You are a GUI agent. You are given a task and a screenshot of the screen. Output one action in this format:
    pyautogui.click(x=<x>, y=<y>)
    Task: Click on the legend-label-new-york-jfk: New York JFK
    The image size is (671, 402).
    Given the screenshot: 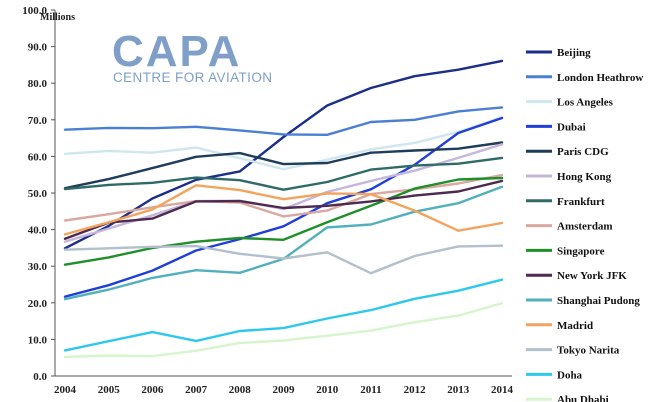 What is the action you would take?
    pyautogui.click(x=592, y=276)
    